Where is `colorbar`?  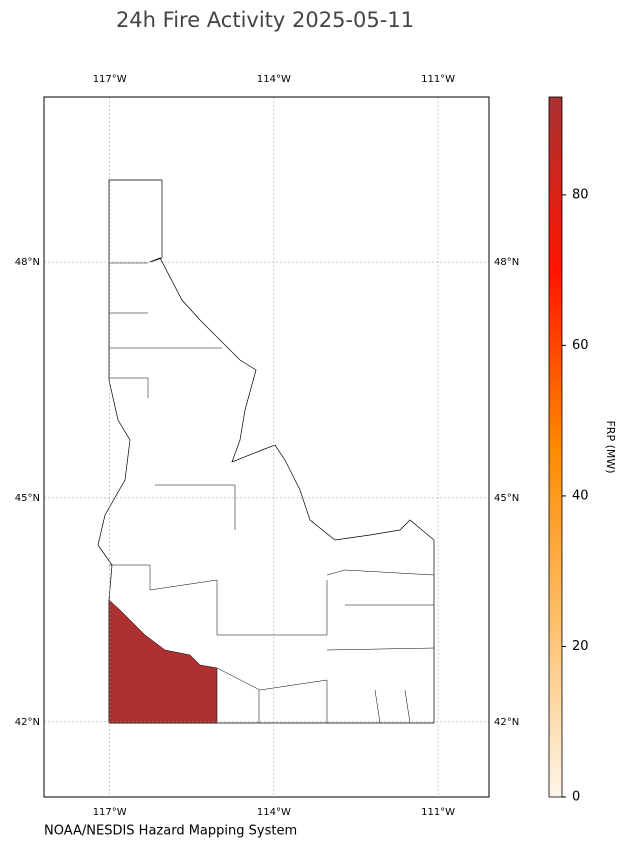 colorbar is located at coordinates (555, 447).